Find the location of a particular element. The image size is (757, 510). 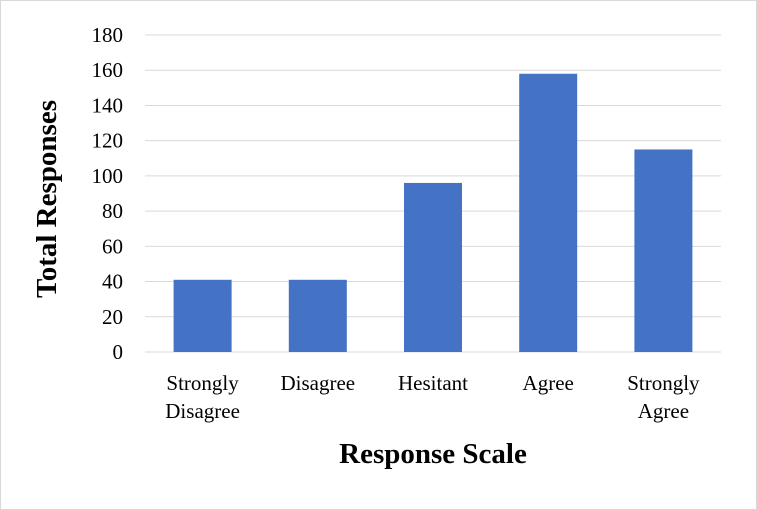

y-tick-label: 100 is located at coordinates (108, 176).